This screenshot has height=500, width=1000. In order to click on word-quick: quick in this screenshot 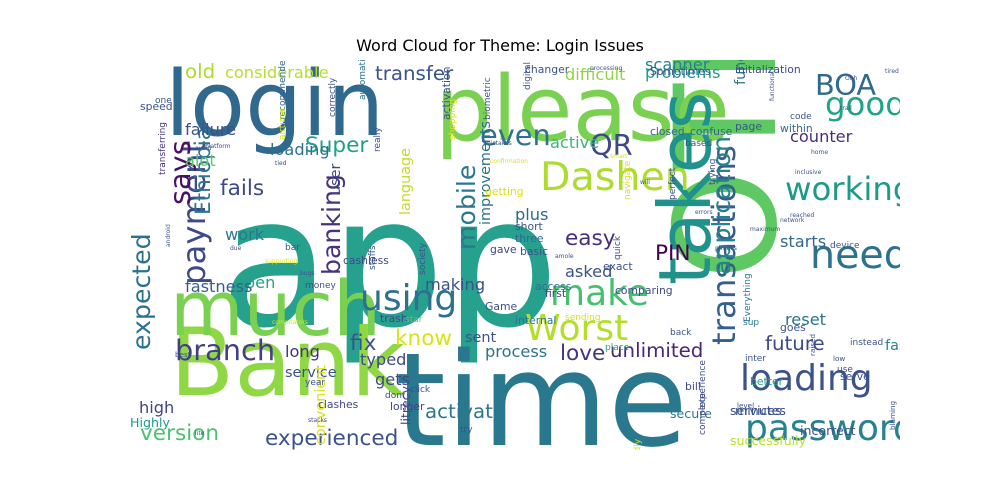, I will do `click(618, 247)`.